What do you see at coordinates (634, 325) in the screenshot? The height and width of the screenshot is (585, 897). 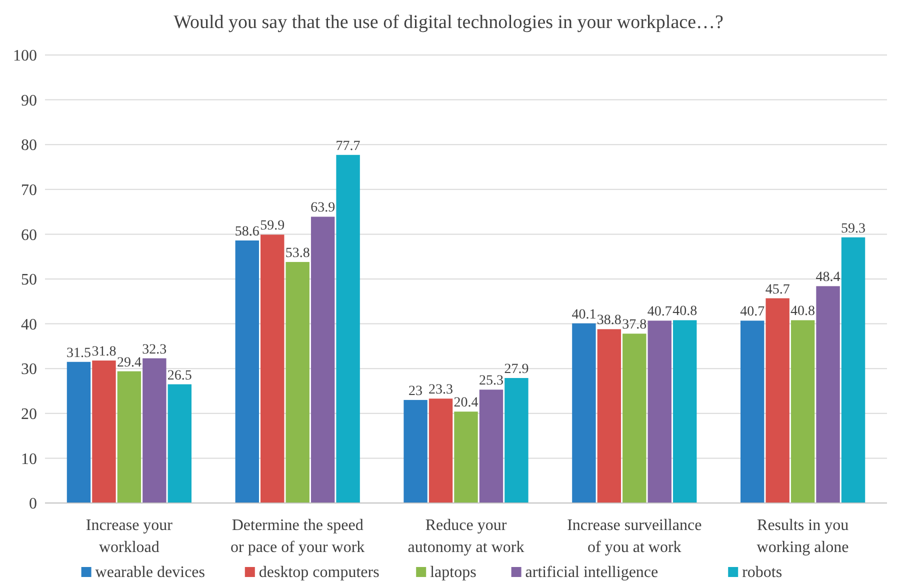 I see `data-label: 37.8` at bounding box center [634, 325].